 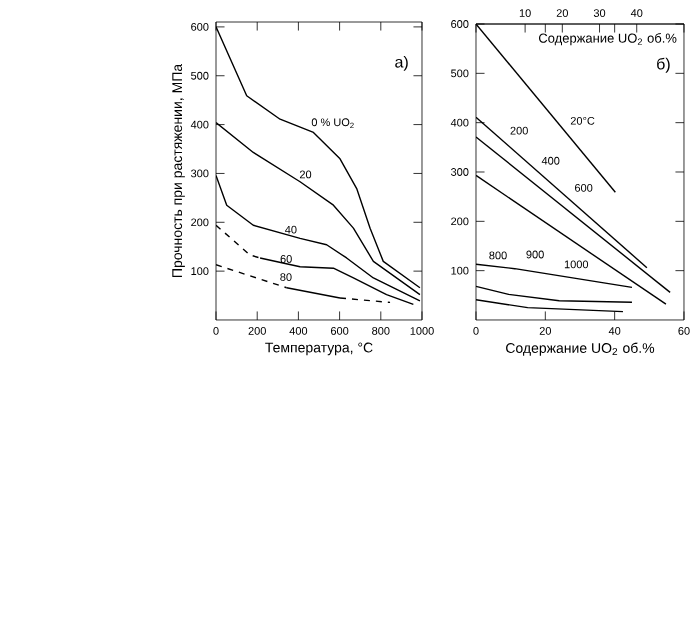 I want to click on annotation: б), so click(x=663, y=65).